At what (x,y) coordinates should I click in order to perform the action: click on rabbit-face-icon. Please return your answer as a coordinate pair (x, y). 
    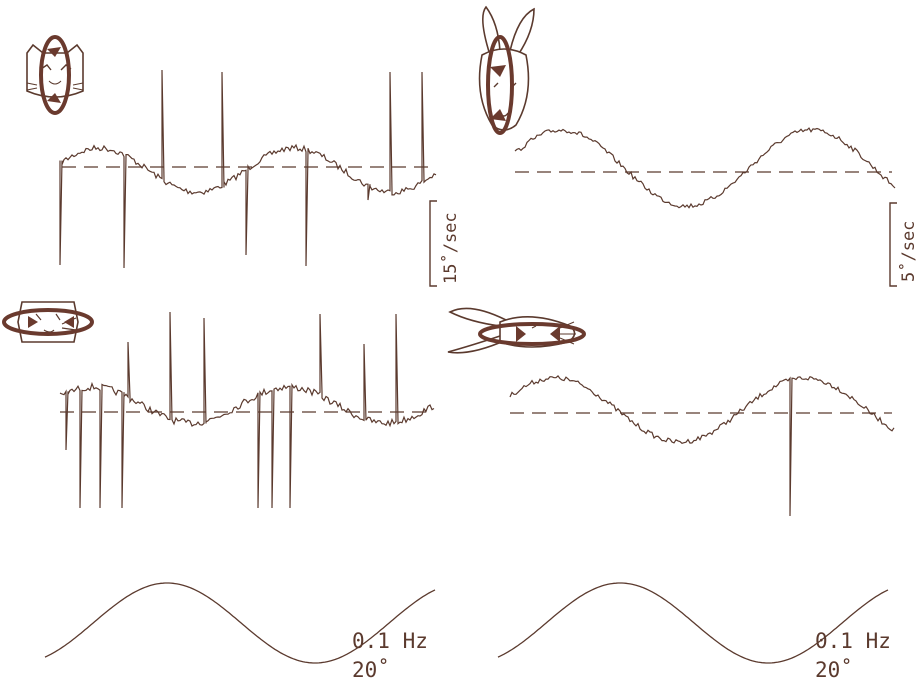
    Looking at the image, I should click on (506, 70).